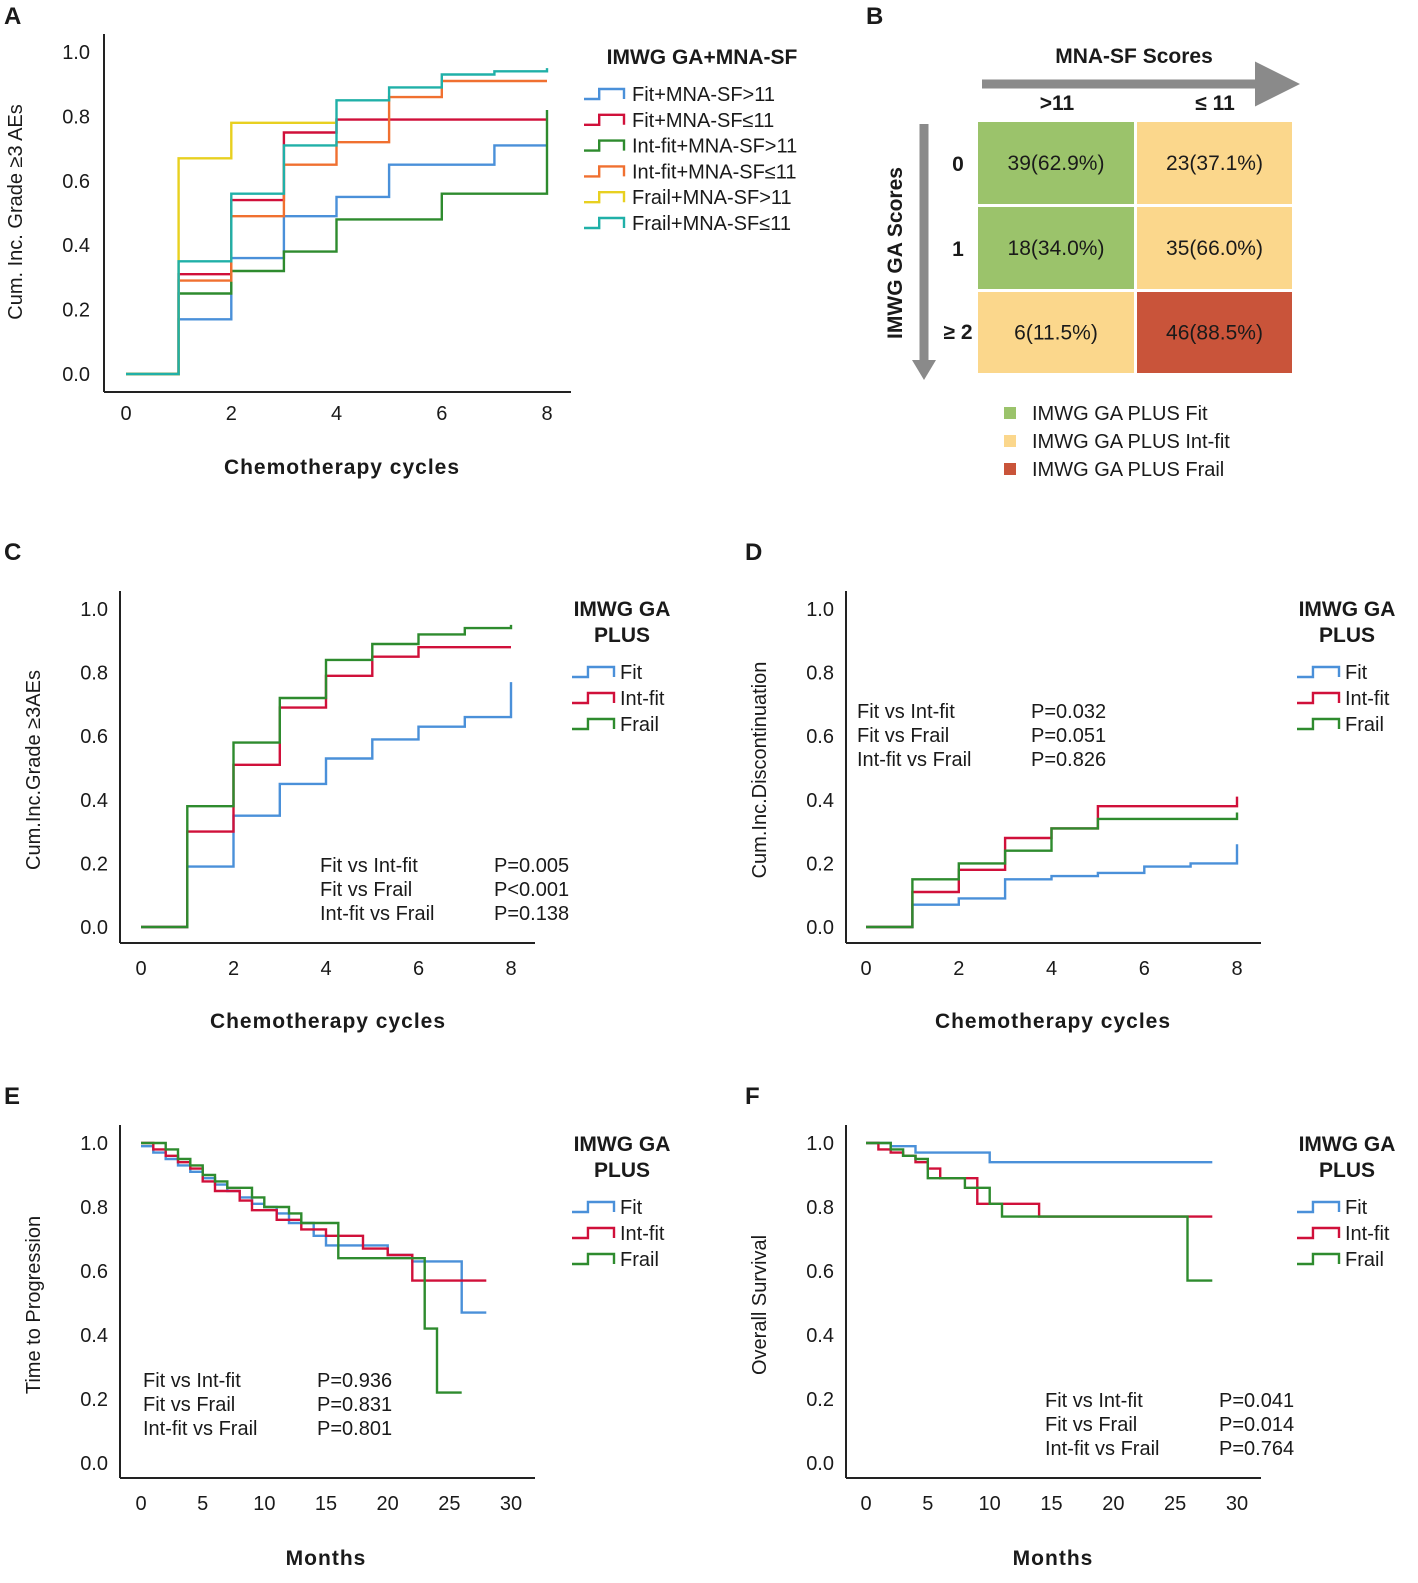 This screenshot has height=1583, width=1418. Describe the element at coordinates (760, 770) in the screenshot. I see `y-axis-label-d: Cum.Inc.Discontinuation` at that location.